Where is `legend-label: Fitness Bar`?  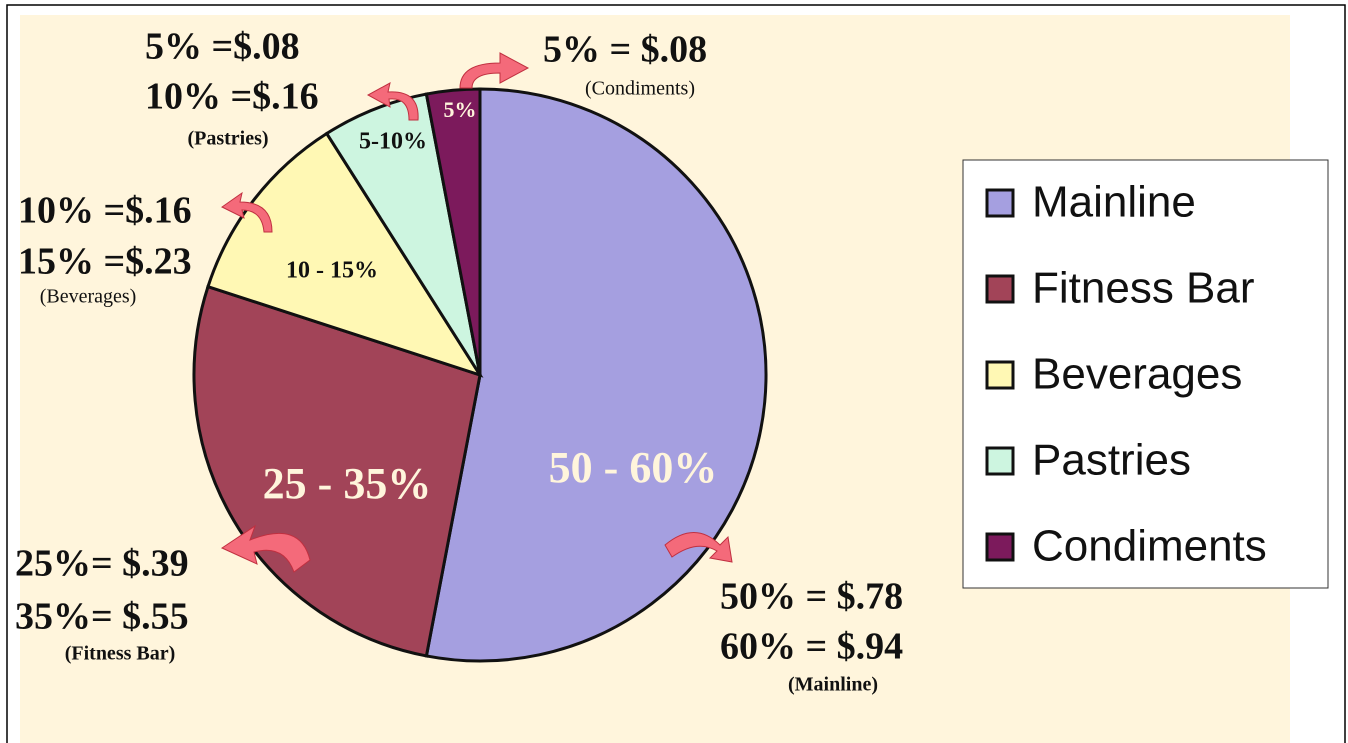 legend-label: Fitness Bar is located at coordinates (1143, 288).